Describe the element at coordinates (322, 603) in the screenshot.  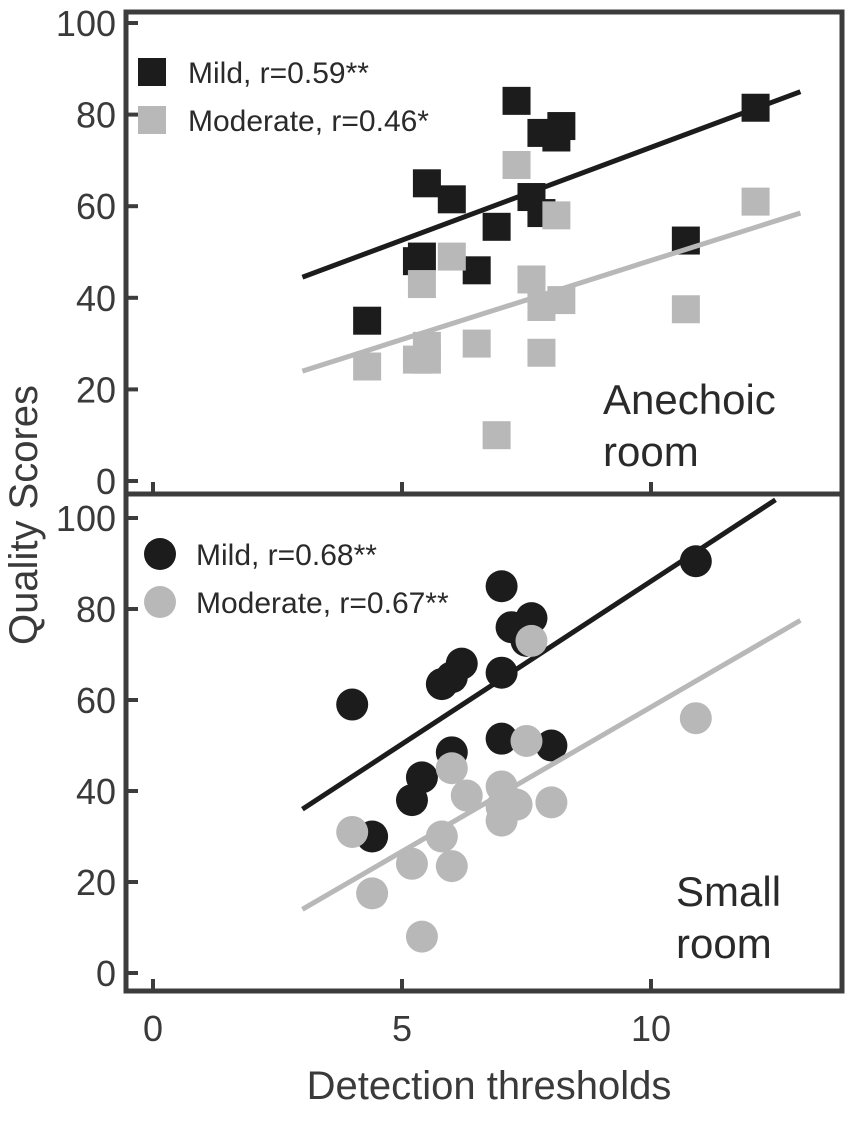
I see `legend-label-moderate: Moderate, r=0.67**` at that location.